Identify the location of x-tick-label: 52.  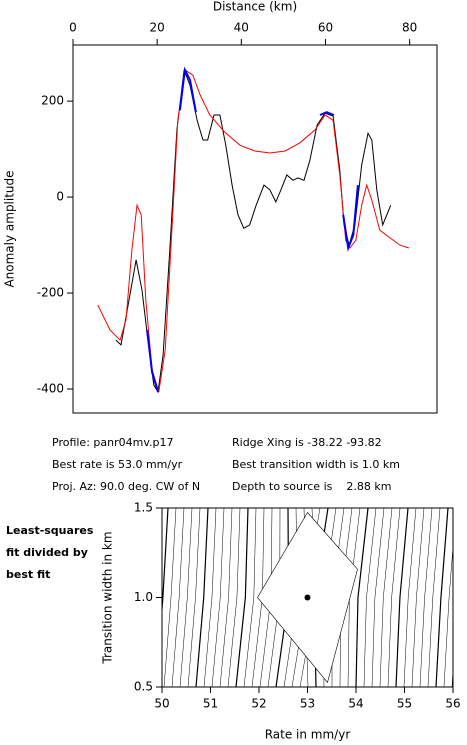
(258, 704).